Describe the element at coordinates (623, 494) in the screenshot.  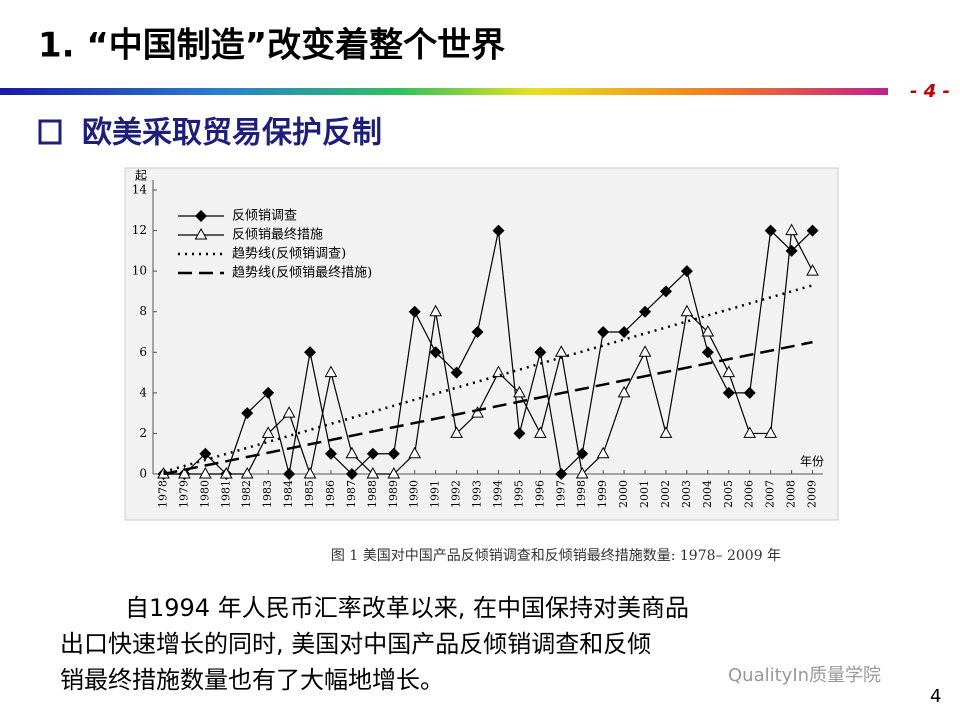
I see `x-tick-label: 2000` at that location.